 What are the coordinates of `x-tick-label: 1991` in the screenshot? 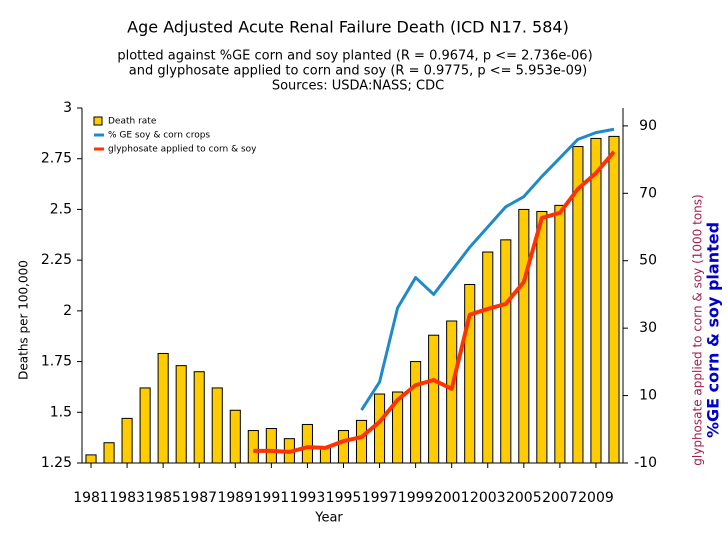 It's located at (272, 498).